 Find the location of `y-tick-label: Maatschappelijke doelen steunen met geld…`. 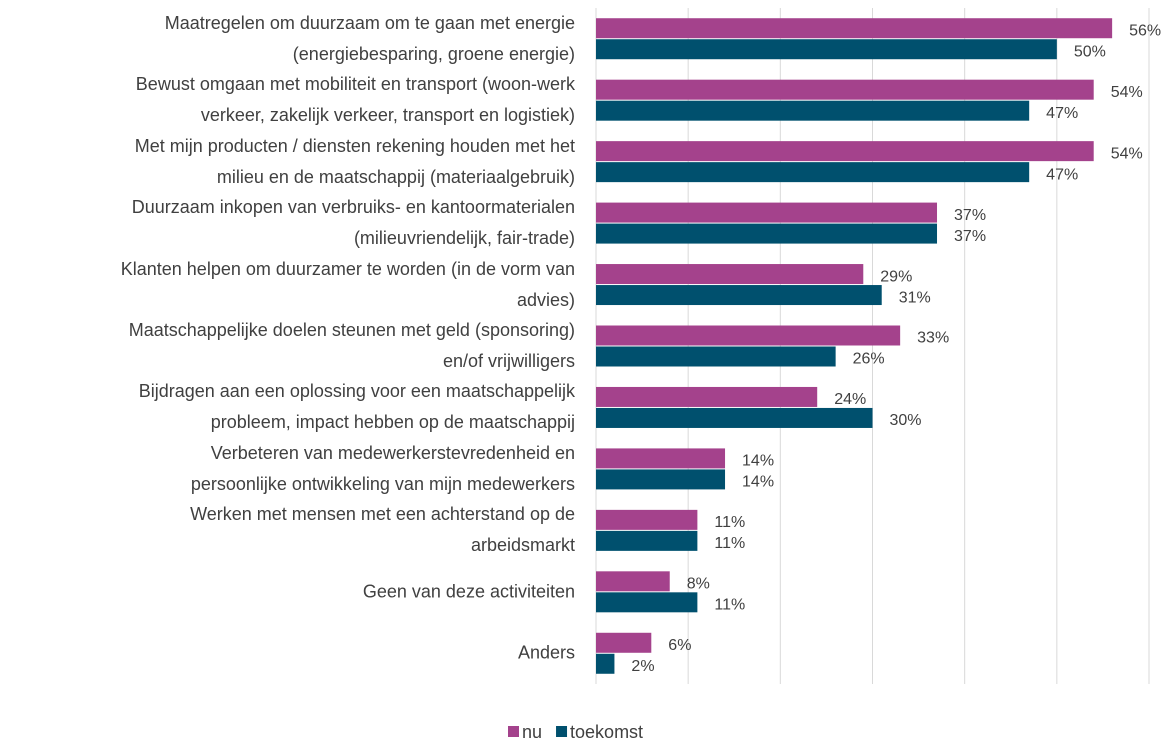

y-tick-label: Maatschappelijke doelen steunen met geld… is located at coordinates (351, 345).